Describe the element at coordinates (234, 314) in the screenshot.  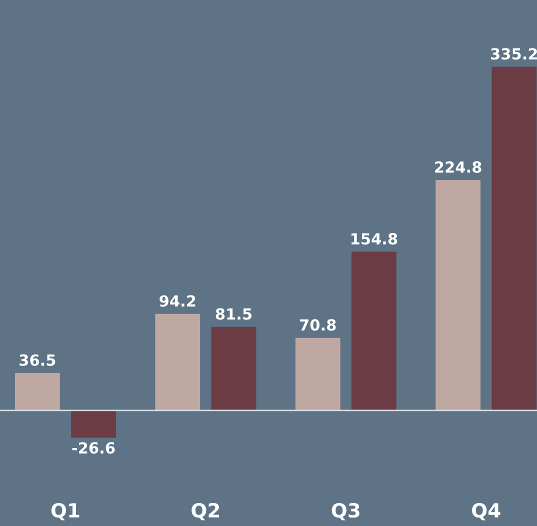
I see `data-label: 81.5` at that location.